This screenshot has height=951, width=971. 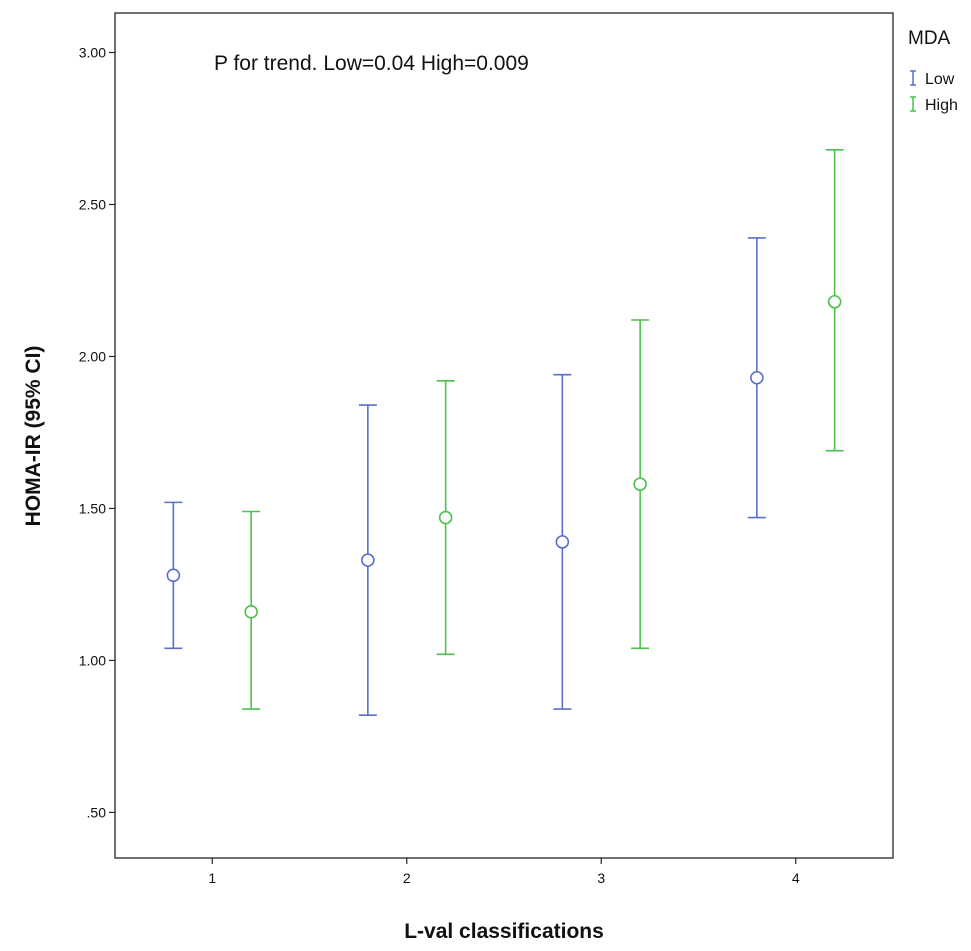 What do you see at coordinates (796, 878) in the screenshot?
I see `x-tick-label: 4` at bounding box center [796, 878].